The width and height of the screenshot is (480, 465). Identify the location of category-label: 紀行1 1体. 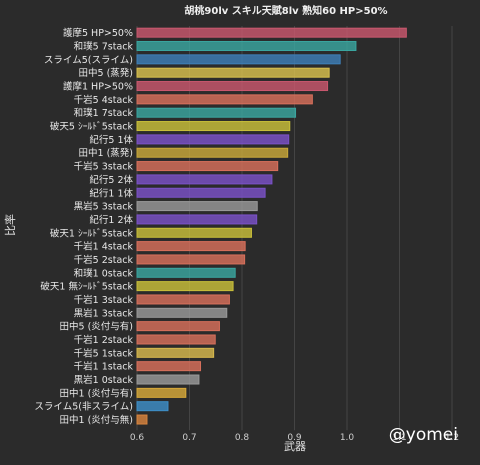
(111, 193).